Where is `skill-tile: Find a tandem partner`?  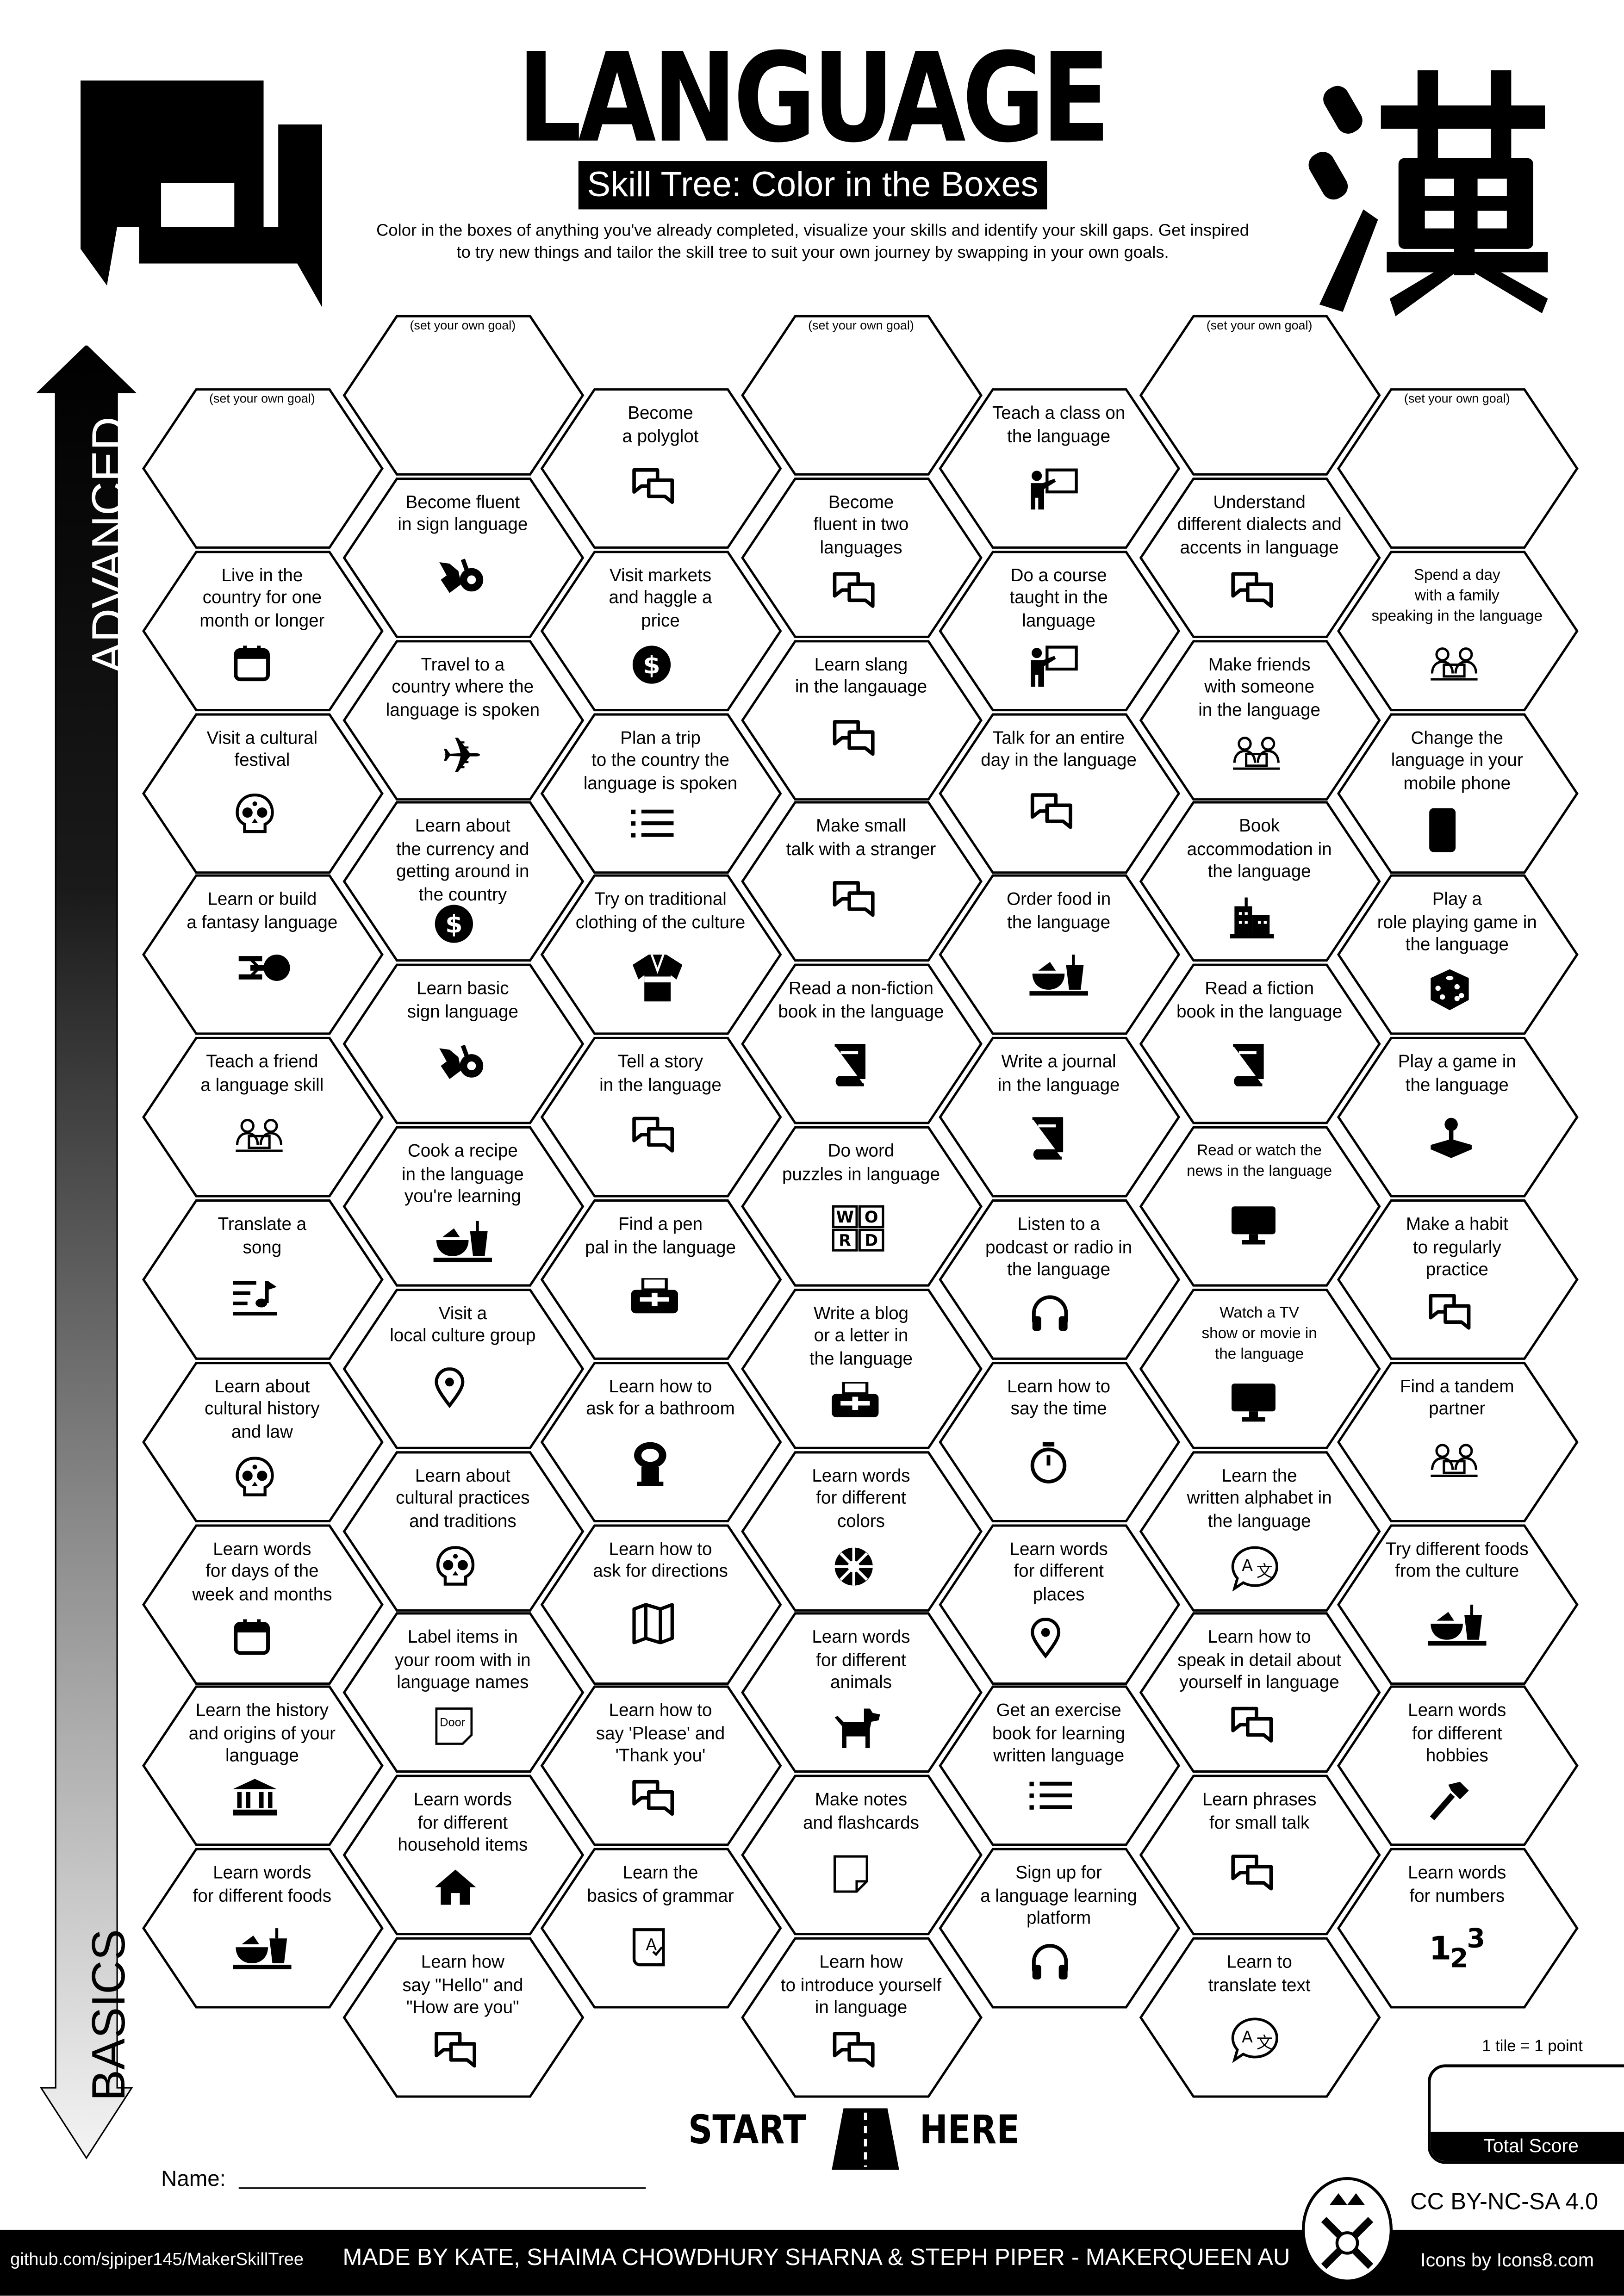 skill-tile: Find a tandem partner is located at coordinates (1457, 1442).